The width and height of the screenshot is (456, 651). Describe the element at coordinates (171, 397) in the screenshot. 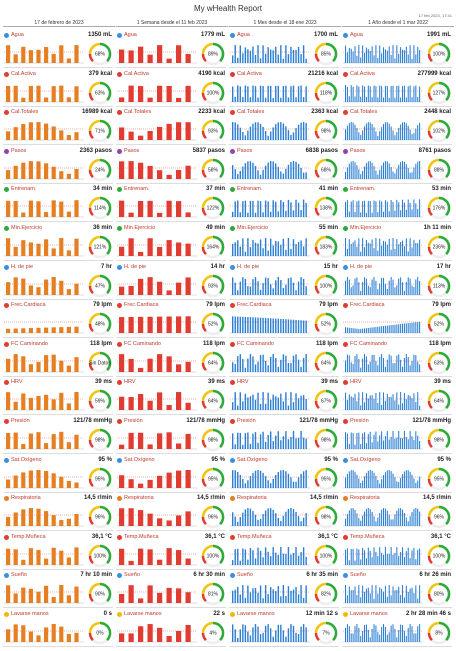

I see `metric-card: HRV 39 ms 64%` at that location.